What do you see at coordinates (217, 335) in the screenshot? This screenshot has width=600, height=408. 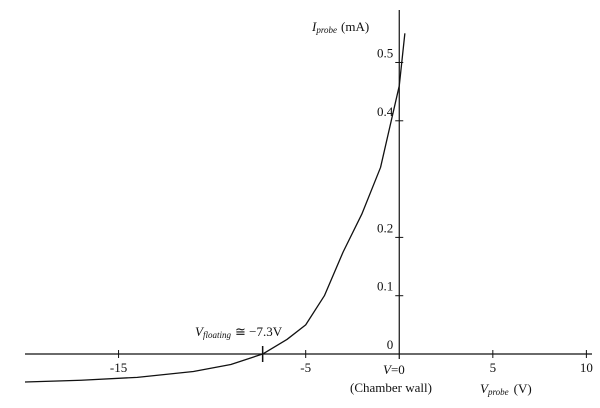 I see `floating-sub: floating` at bounding box center [217, 335].